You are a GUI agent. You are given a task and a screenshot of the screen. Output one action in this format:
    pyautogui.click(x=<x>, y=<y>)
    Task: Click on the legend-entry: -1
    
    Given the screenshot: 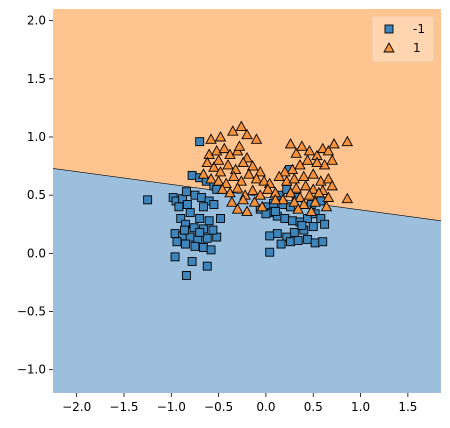 What is the action you would take?
    pyautogui.click(x=404, y=29)
    